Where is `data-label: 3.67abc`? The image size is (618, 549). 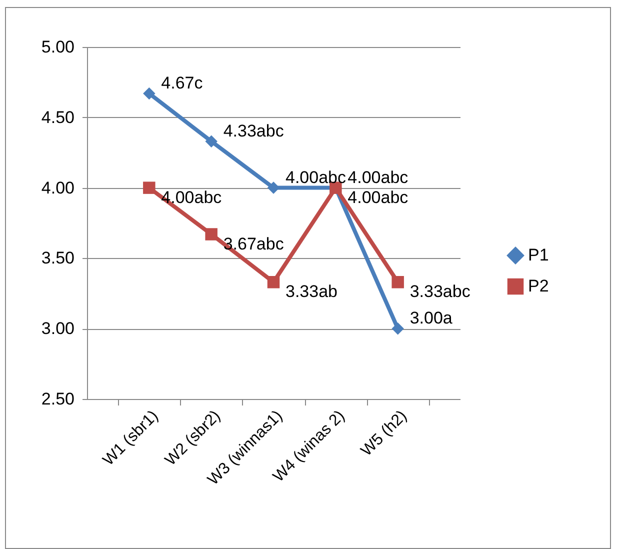
data-label: 3.67abc is located at coordinates (253, 244).